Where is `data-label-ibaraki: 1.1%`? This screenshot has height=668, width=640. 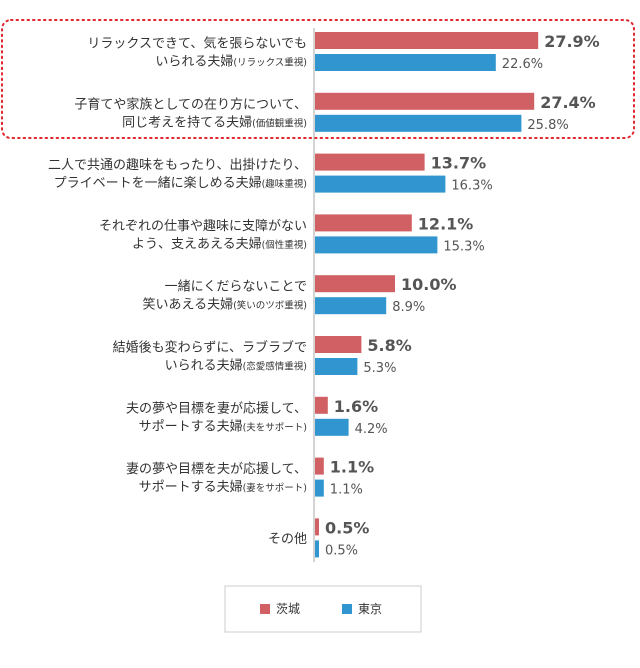 data-label-ibaraki: 1.1% is located at coordinates (352, 467).